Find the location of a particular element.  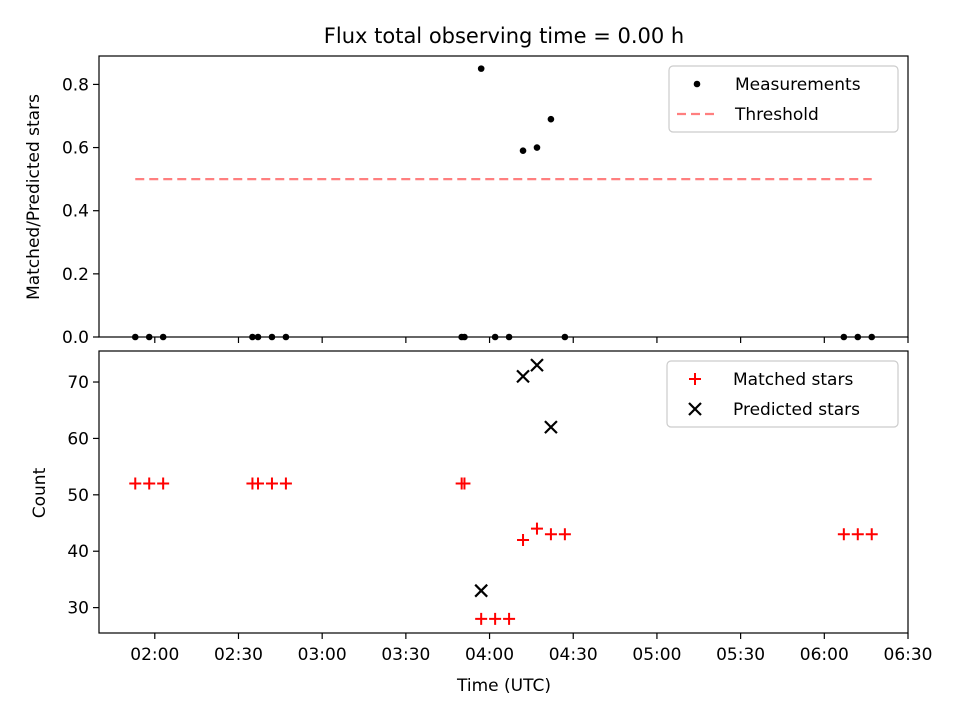

y-axis-label-bottom: Count is located at coordinates (40, 492).